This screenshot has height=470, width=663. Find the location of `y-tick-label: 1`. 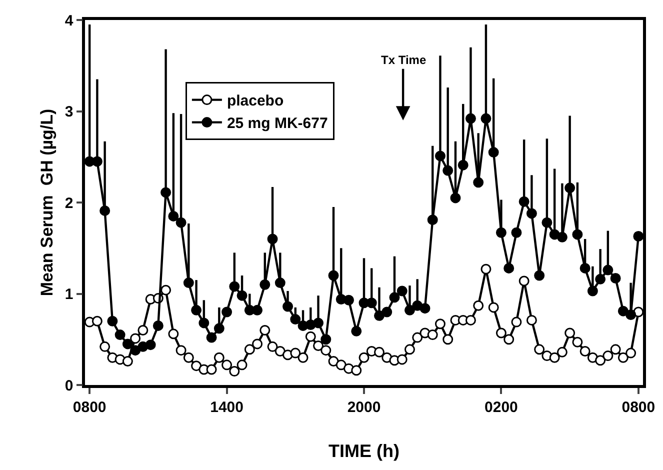

y-tick-label: 1 is located at coordinates (69, 294).